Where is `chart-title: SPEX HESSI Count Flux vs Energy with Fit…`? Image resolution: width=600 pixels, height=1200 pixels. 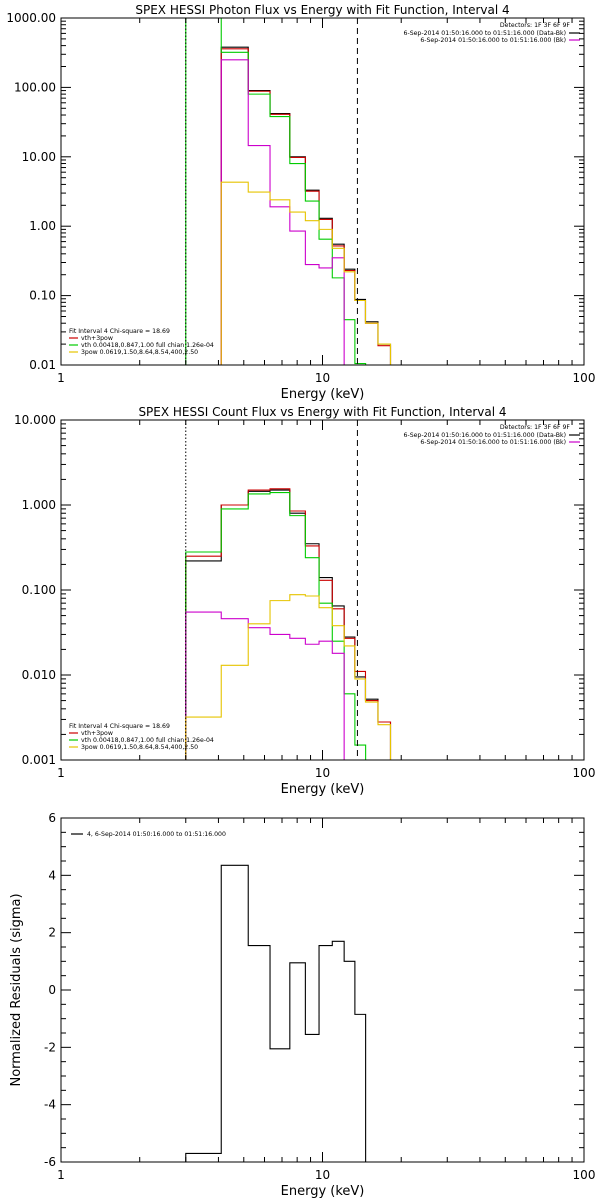 chart-title: SPEX HESSI Count Flux vs Energy with Fit… is located at coordinates (322, 412).